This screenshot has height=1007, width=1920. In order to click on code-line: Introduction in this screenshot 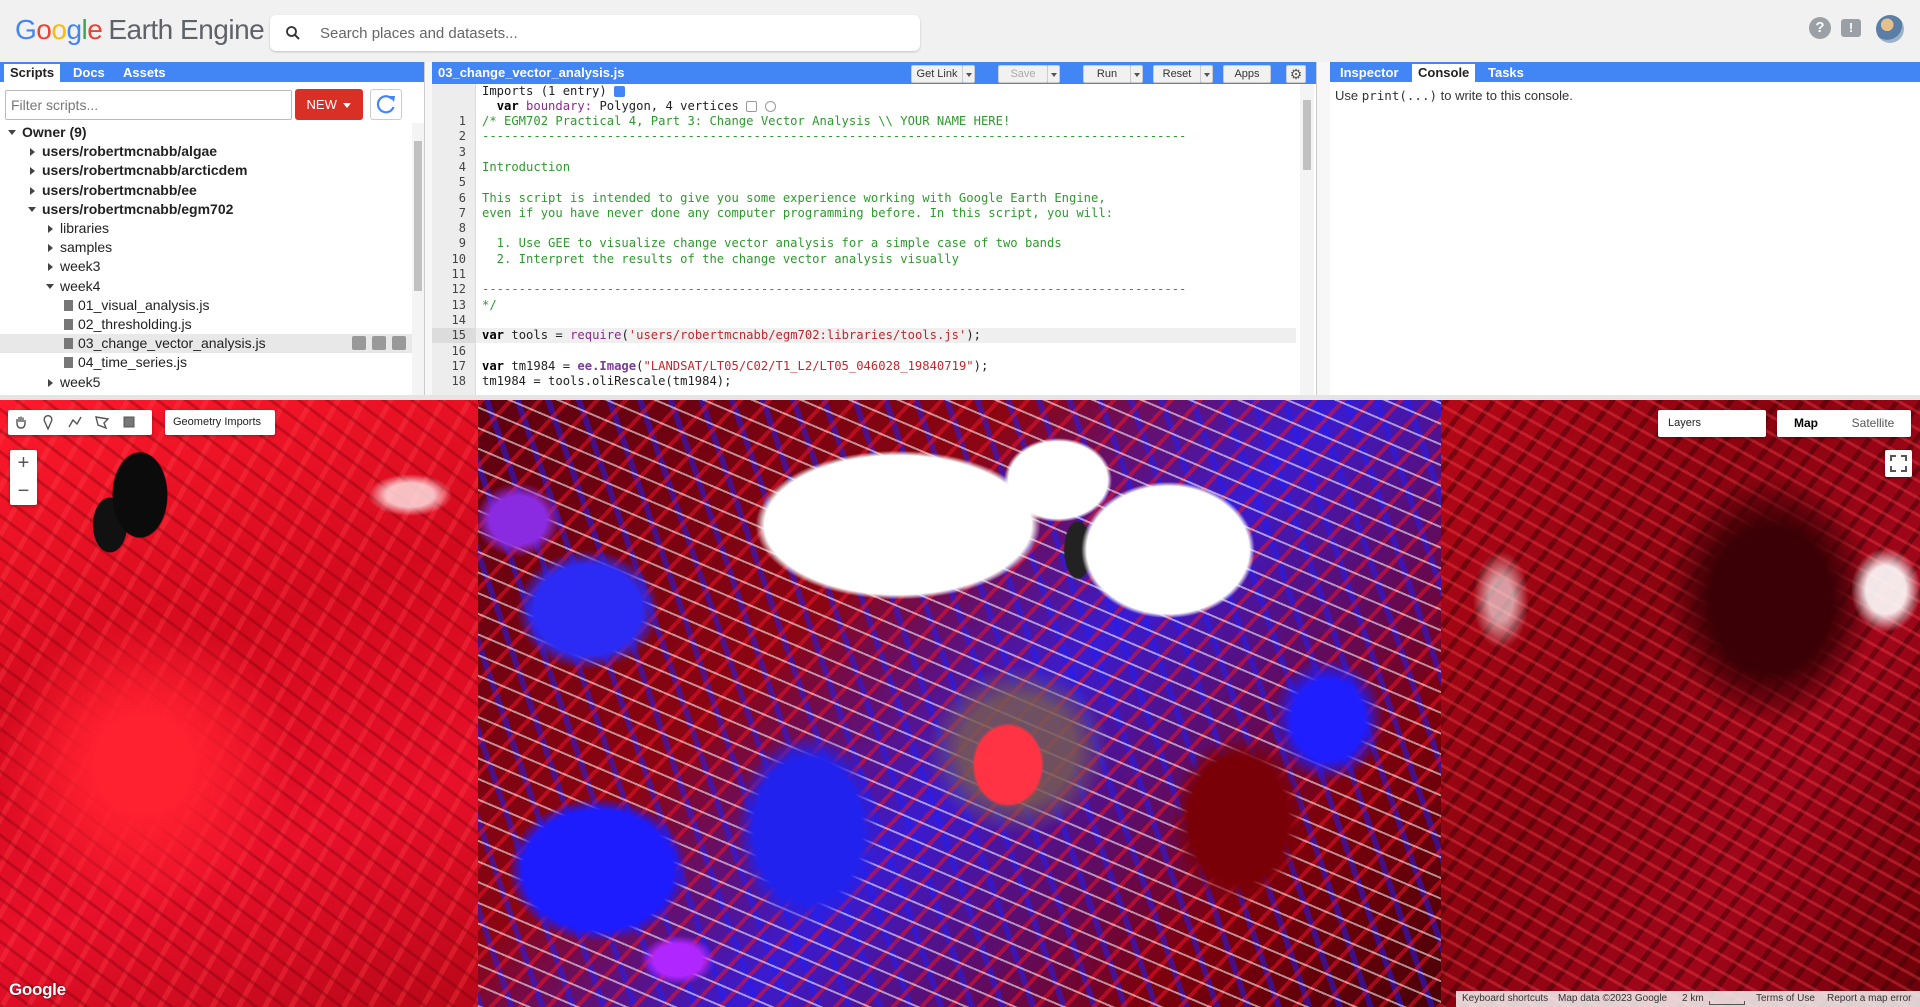, I will do `click(886, 167)`.